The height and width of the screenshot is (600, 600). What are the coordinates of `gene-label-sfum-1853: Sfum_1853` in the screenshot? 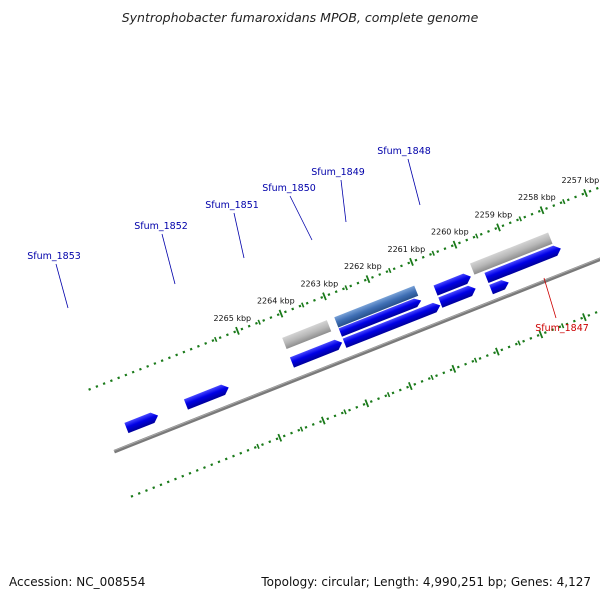 It's located at (54, 256).